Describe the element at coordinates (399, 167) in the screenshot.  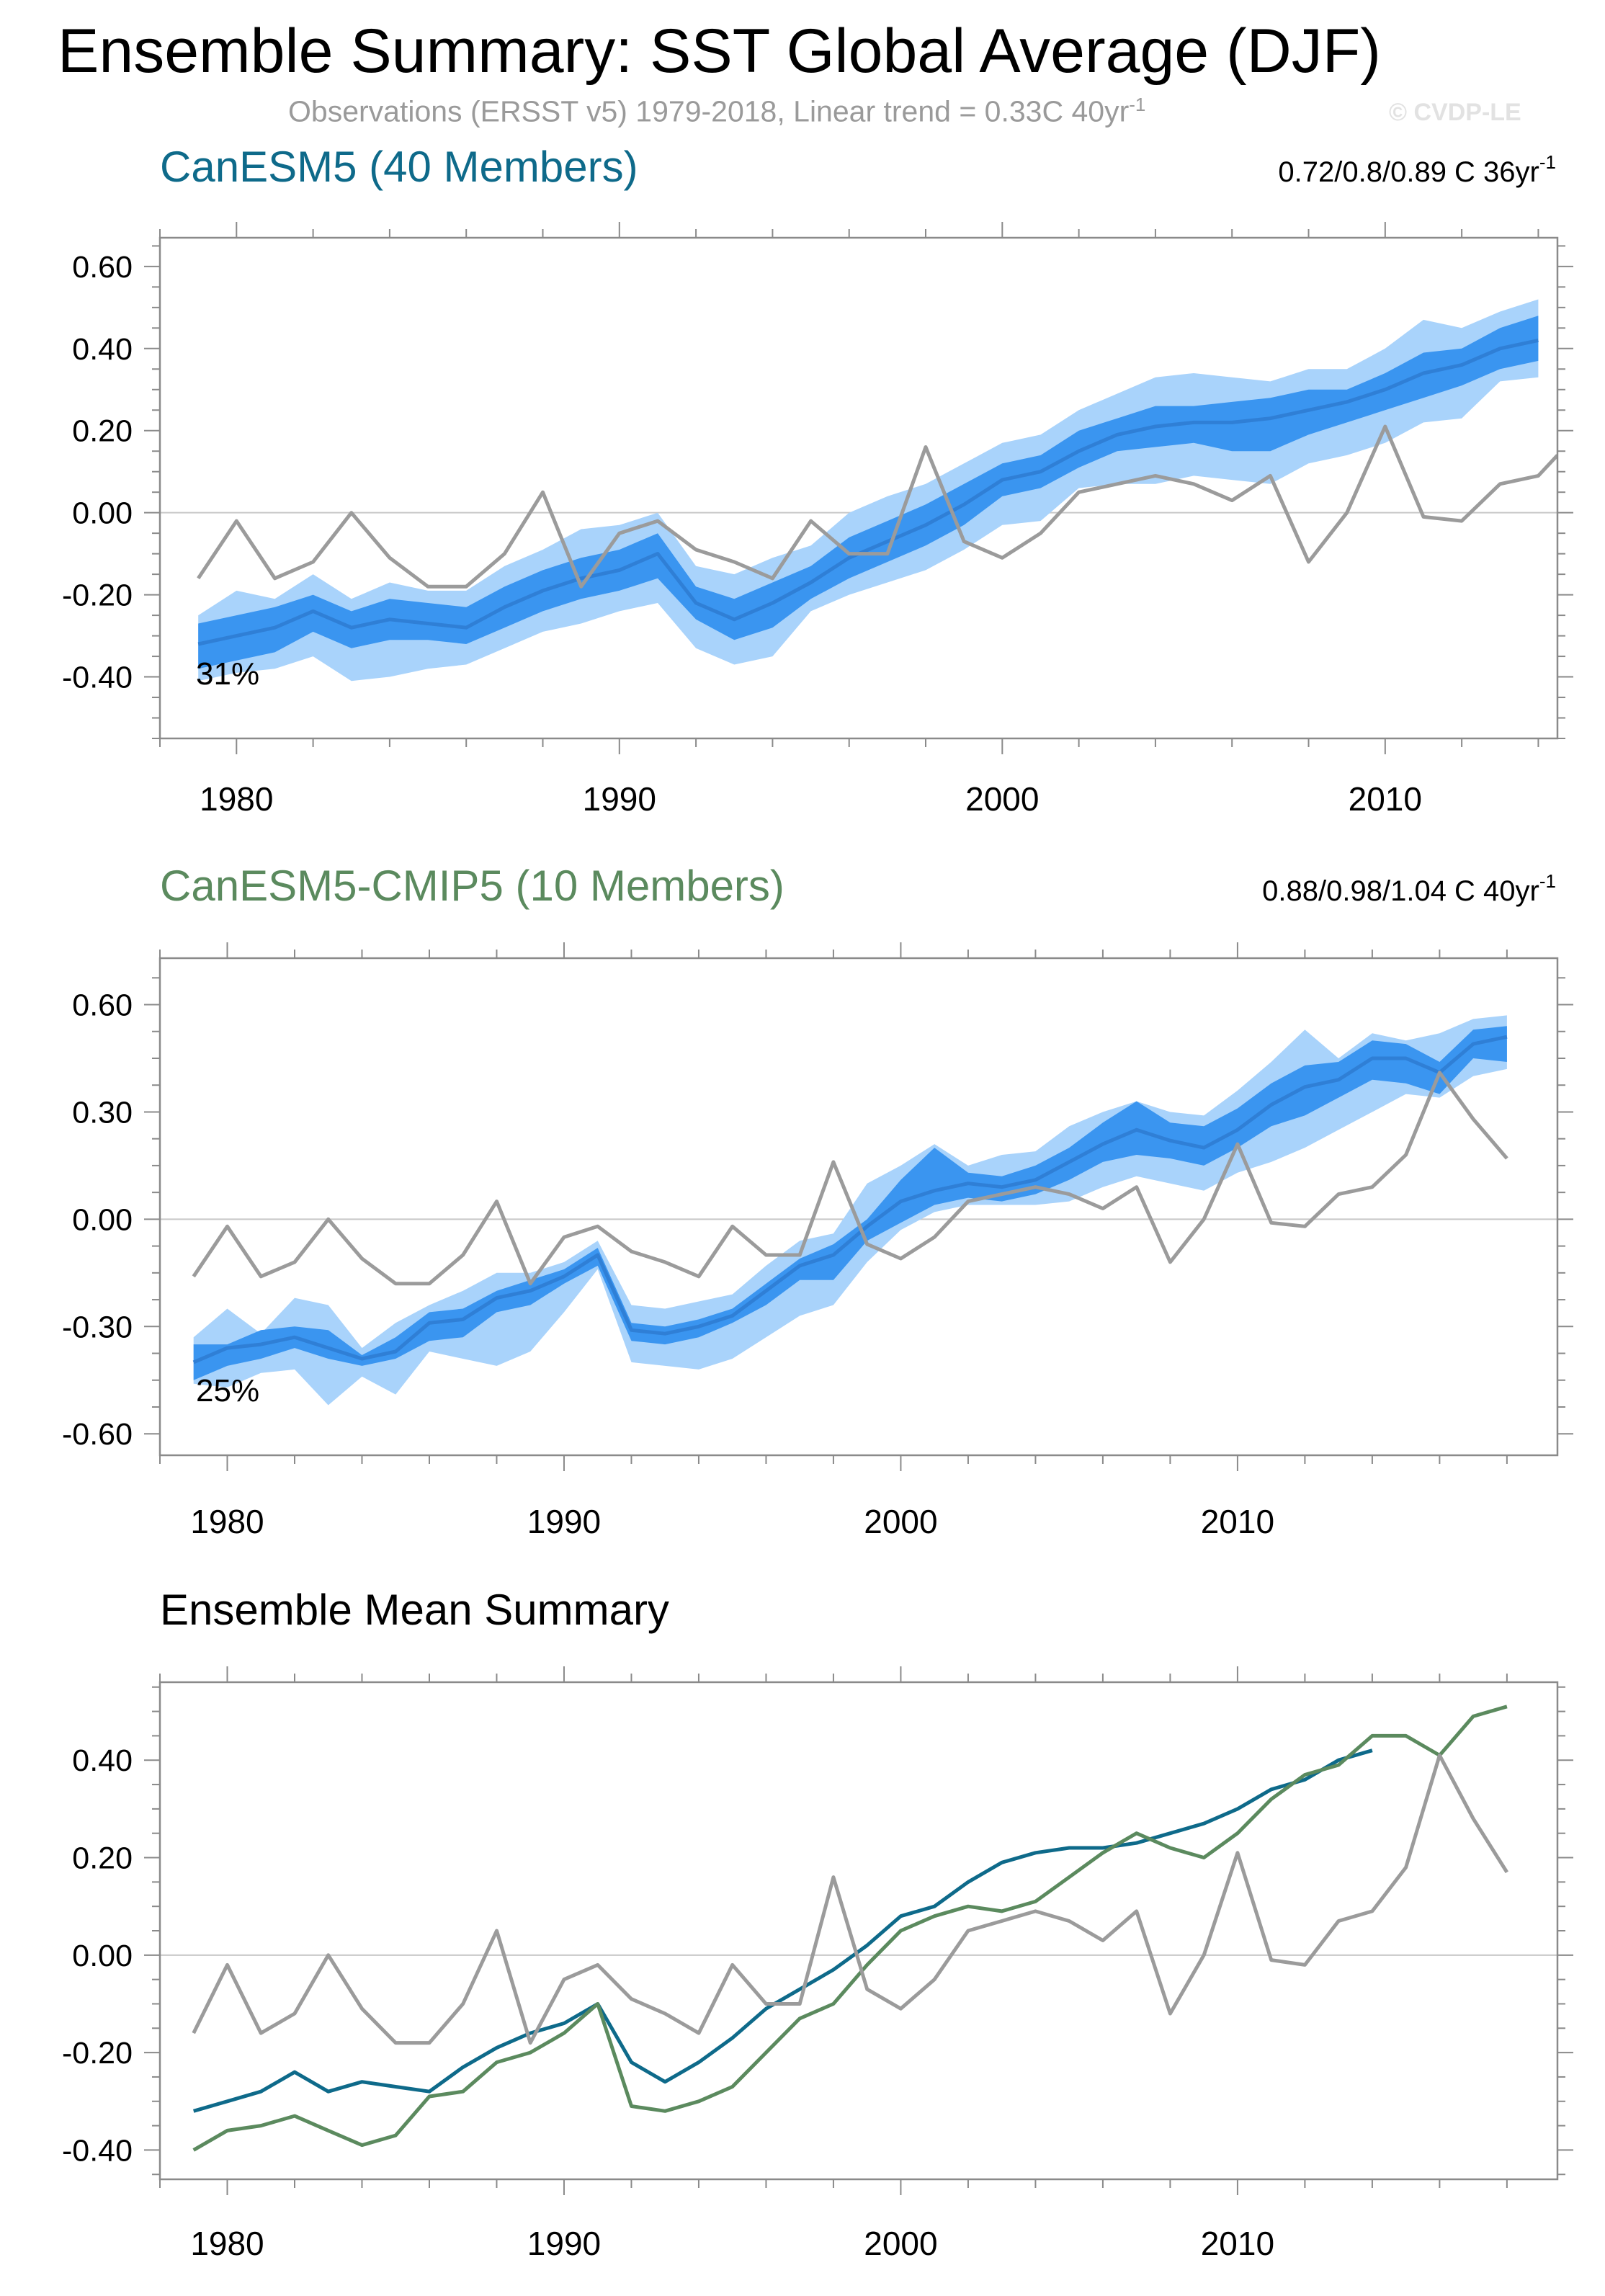
I see `panel-title: CanESM5 (40 Members)` at that location.